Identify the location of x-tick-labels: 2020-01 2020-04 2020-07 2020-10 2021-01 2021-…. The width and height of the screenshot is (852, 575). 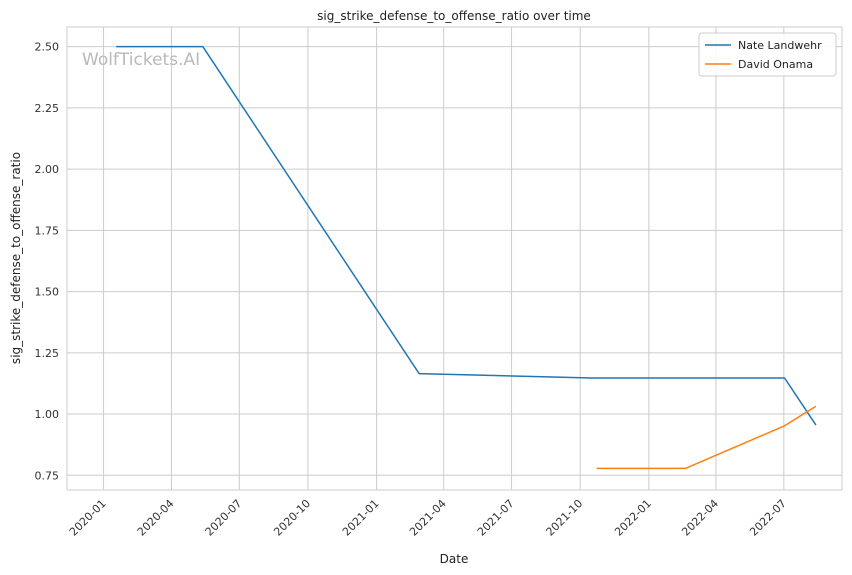
(428, 518).